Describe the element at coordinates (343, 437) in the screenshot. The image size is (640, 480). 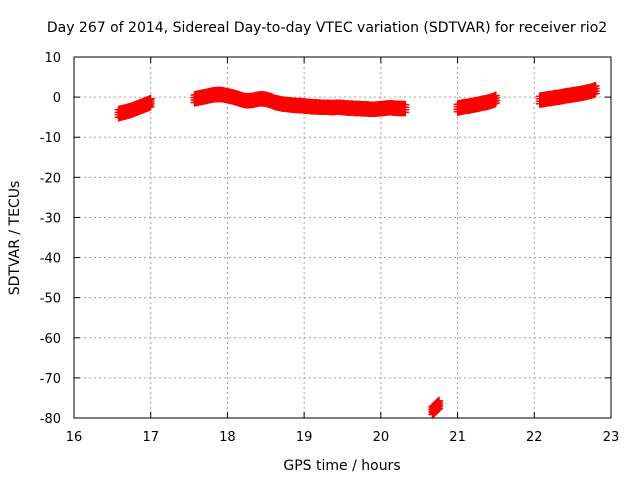
I see `x-tick-labels: 16 17 18 19 20 21 22 23` at that location.